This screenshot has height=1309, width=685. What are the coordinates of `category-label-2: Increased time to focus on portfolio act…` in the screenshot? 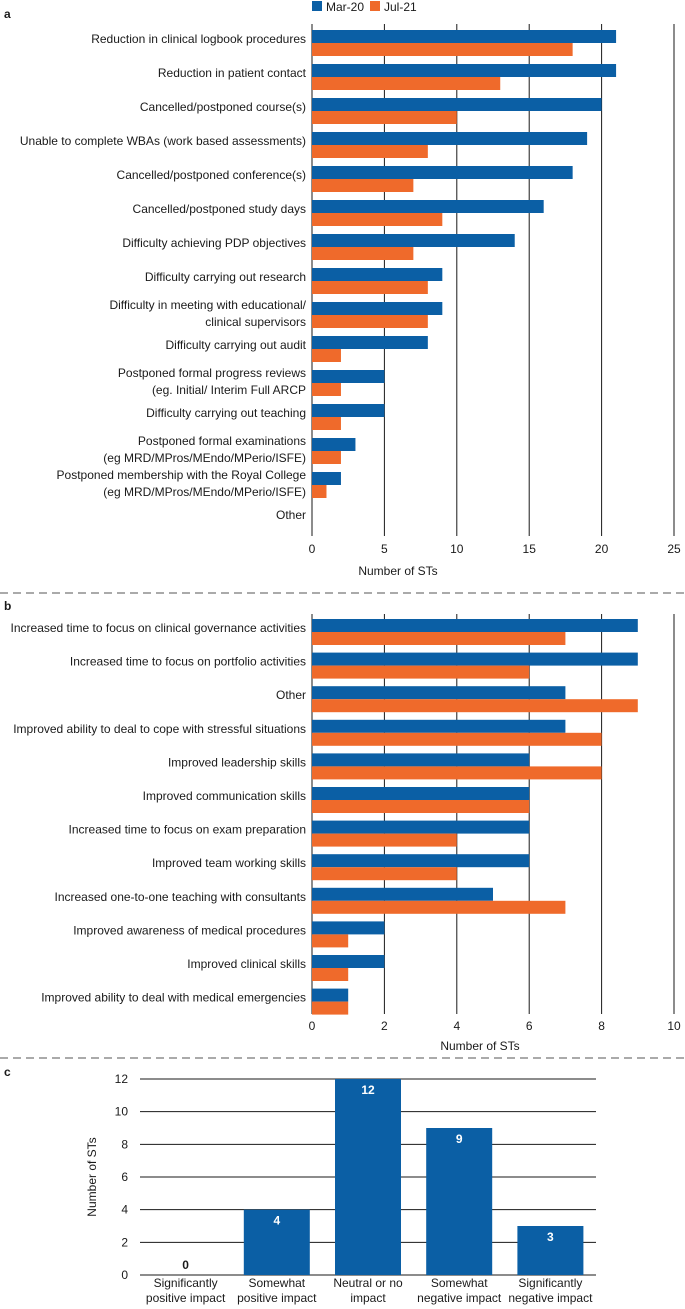 It's located at (188, 662).